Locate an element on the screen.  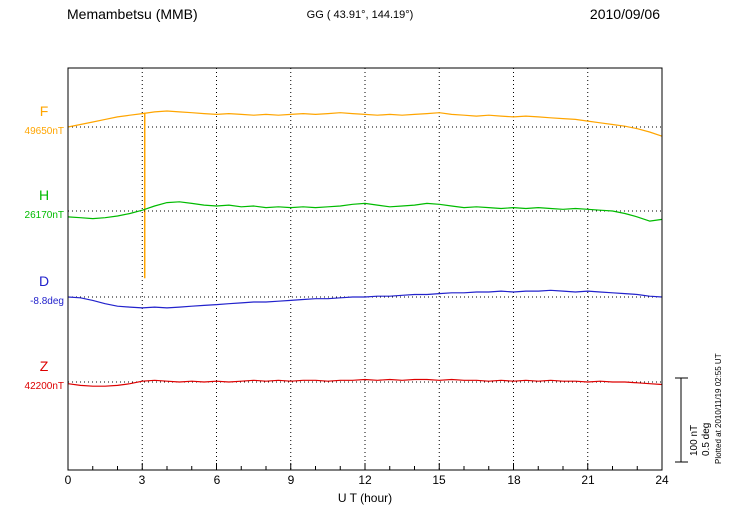
component-label-d: D is located at coordinates (44, 281).